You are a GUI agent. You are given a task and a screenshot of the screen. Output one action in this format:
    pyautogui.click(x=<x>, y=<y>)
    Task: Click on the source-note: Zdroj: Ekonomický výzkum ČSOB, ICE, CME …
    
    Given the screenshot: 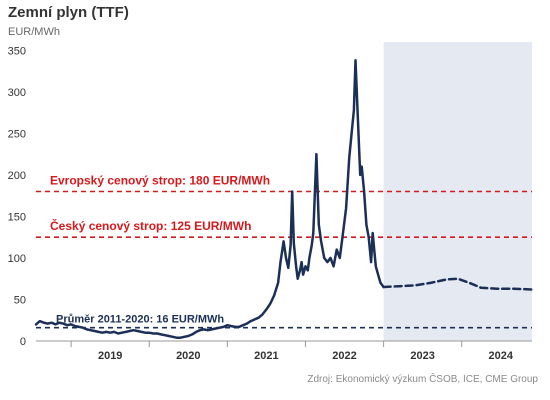 What is the action you would take?
    pyautogui.click(x=422, y=379)
    